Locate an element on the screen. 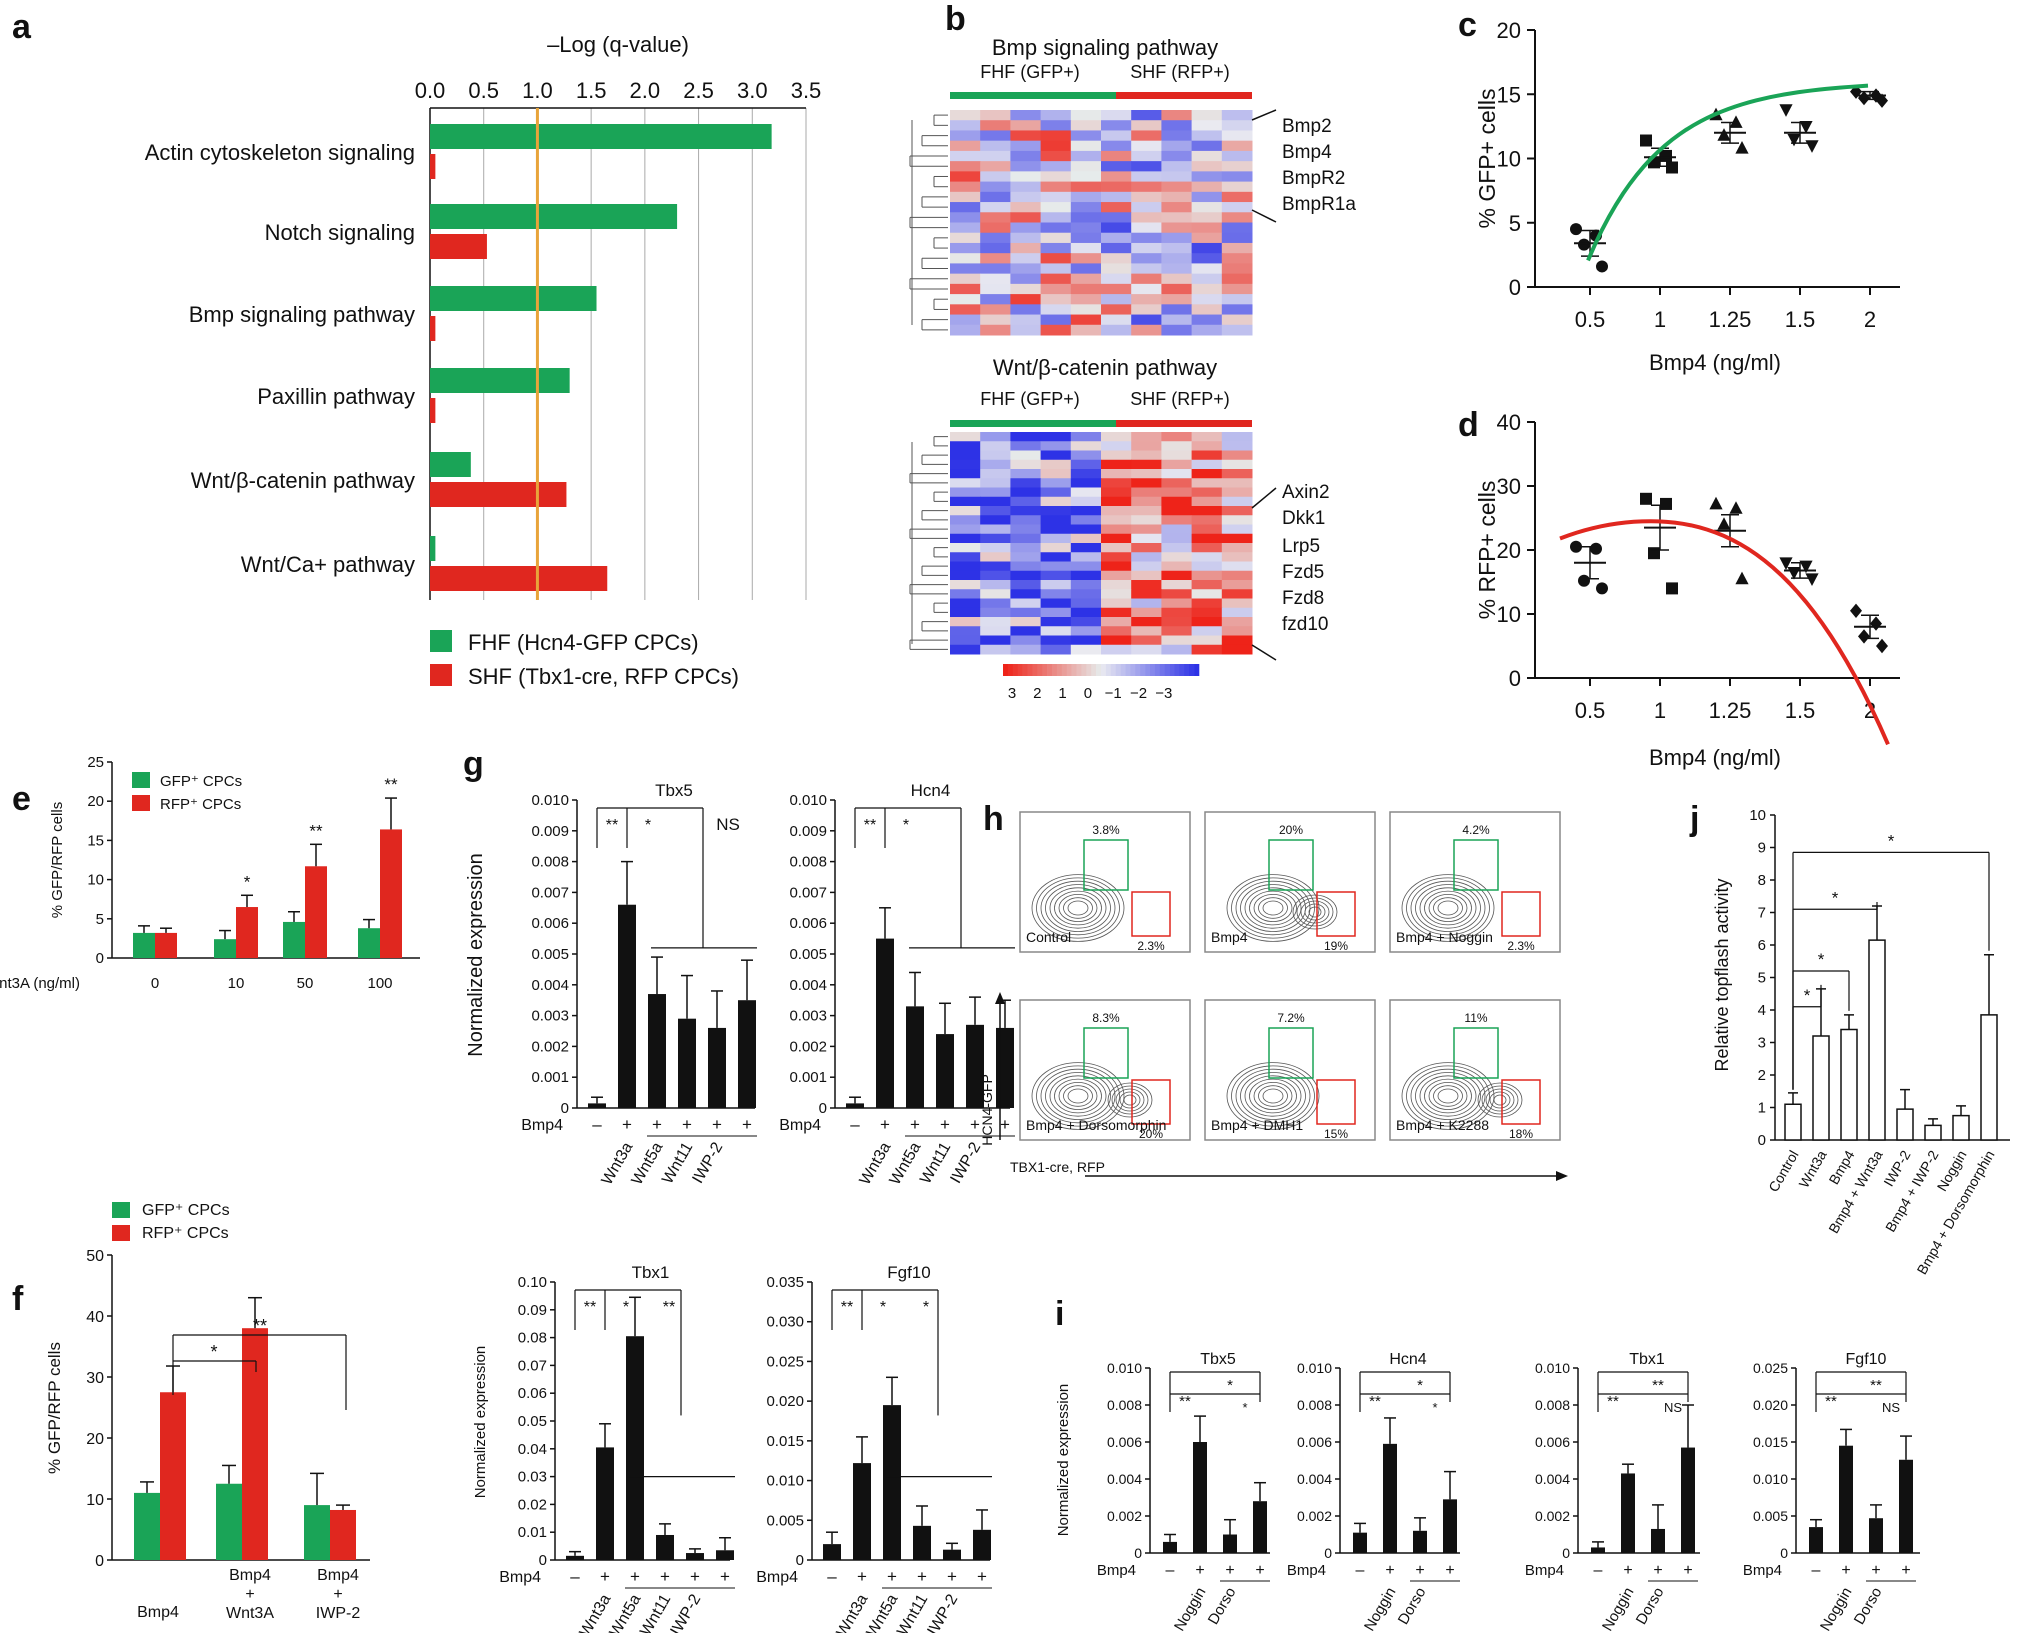 The image size is (2026, 1638). bracket-label: ** is located at coordinates (1185, 1401).